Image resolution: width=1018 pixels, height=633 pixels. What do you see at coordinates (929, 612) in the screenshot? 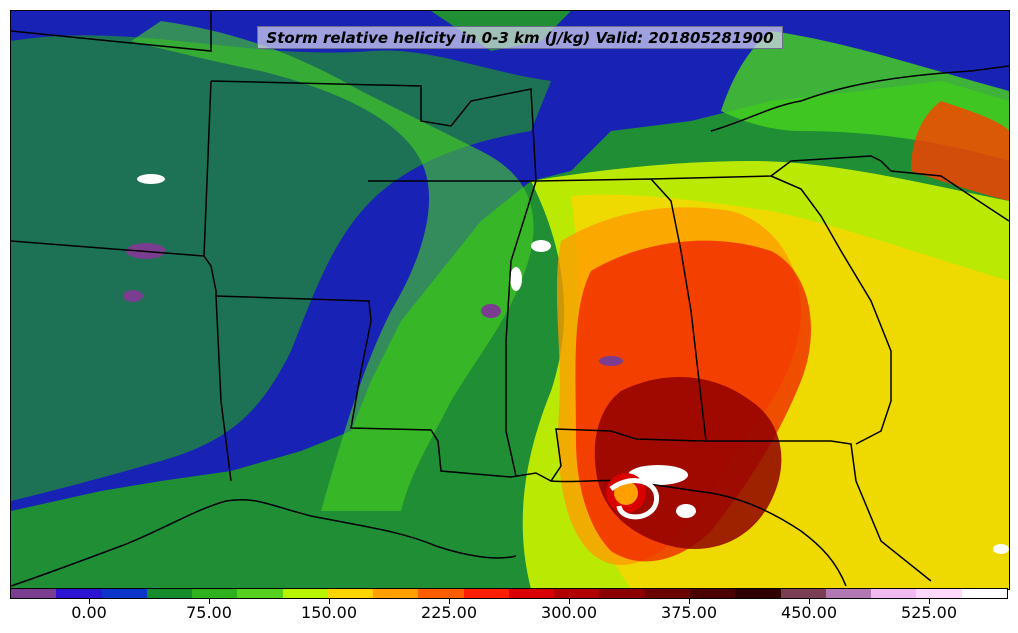
I see `colorbar-label-7: 525.00` at bounding box center [929, 612].